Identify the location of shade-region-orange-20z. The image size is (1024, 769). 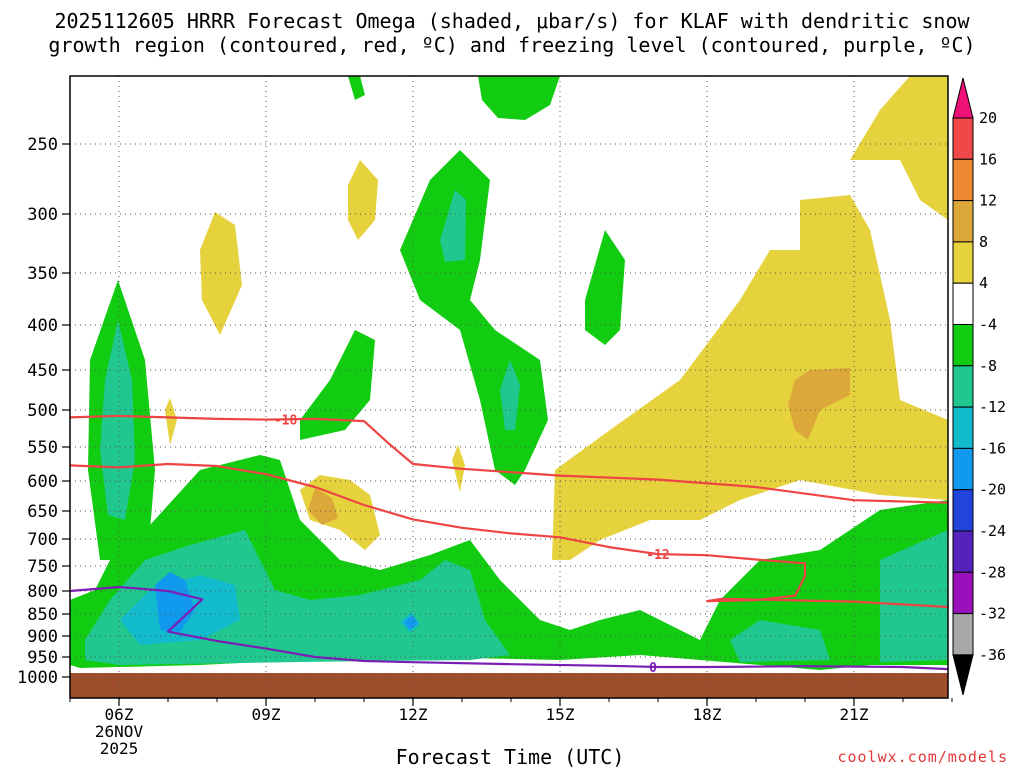
(819, 404).